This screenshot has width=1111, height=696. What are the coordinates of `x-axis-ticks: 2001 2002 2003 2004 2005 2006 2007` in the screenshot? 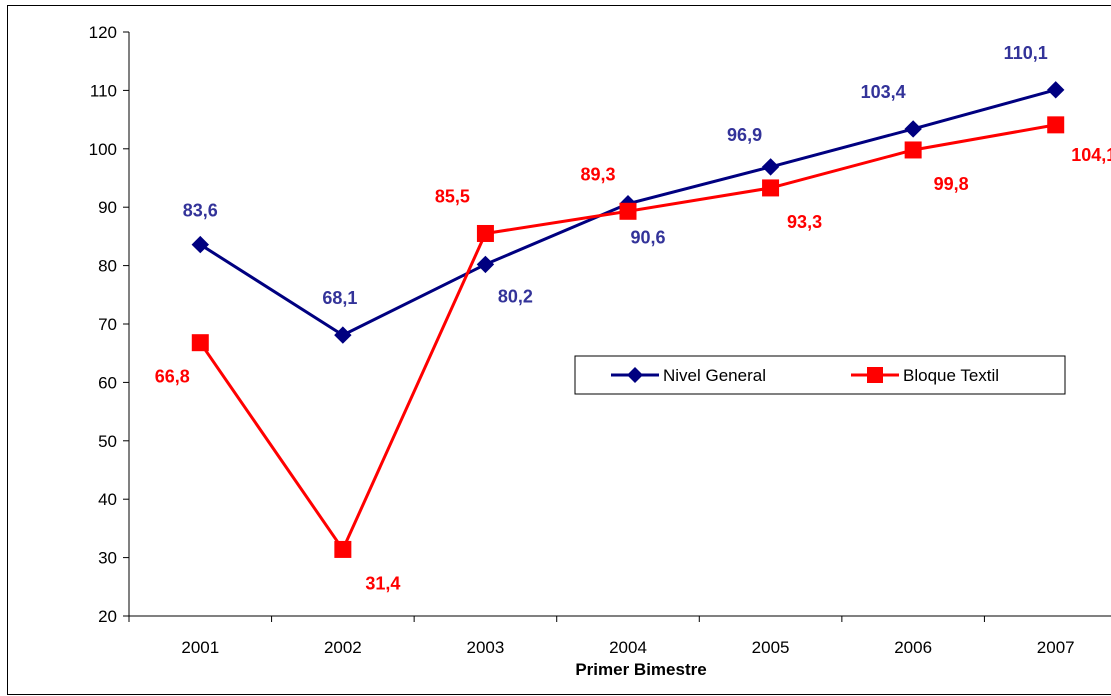 It's located at (601, 636).